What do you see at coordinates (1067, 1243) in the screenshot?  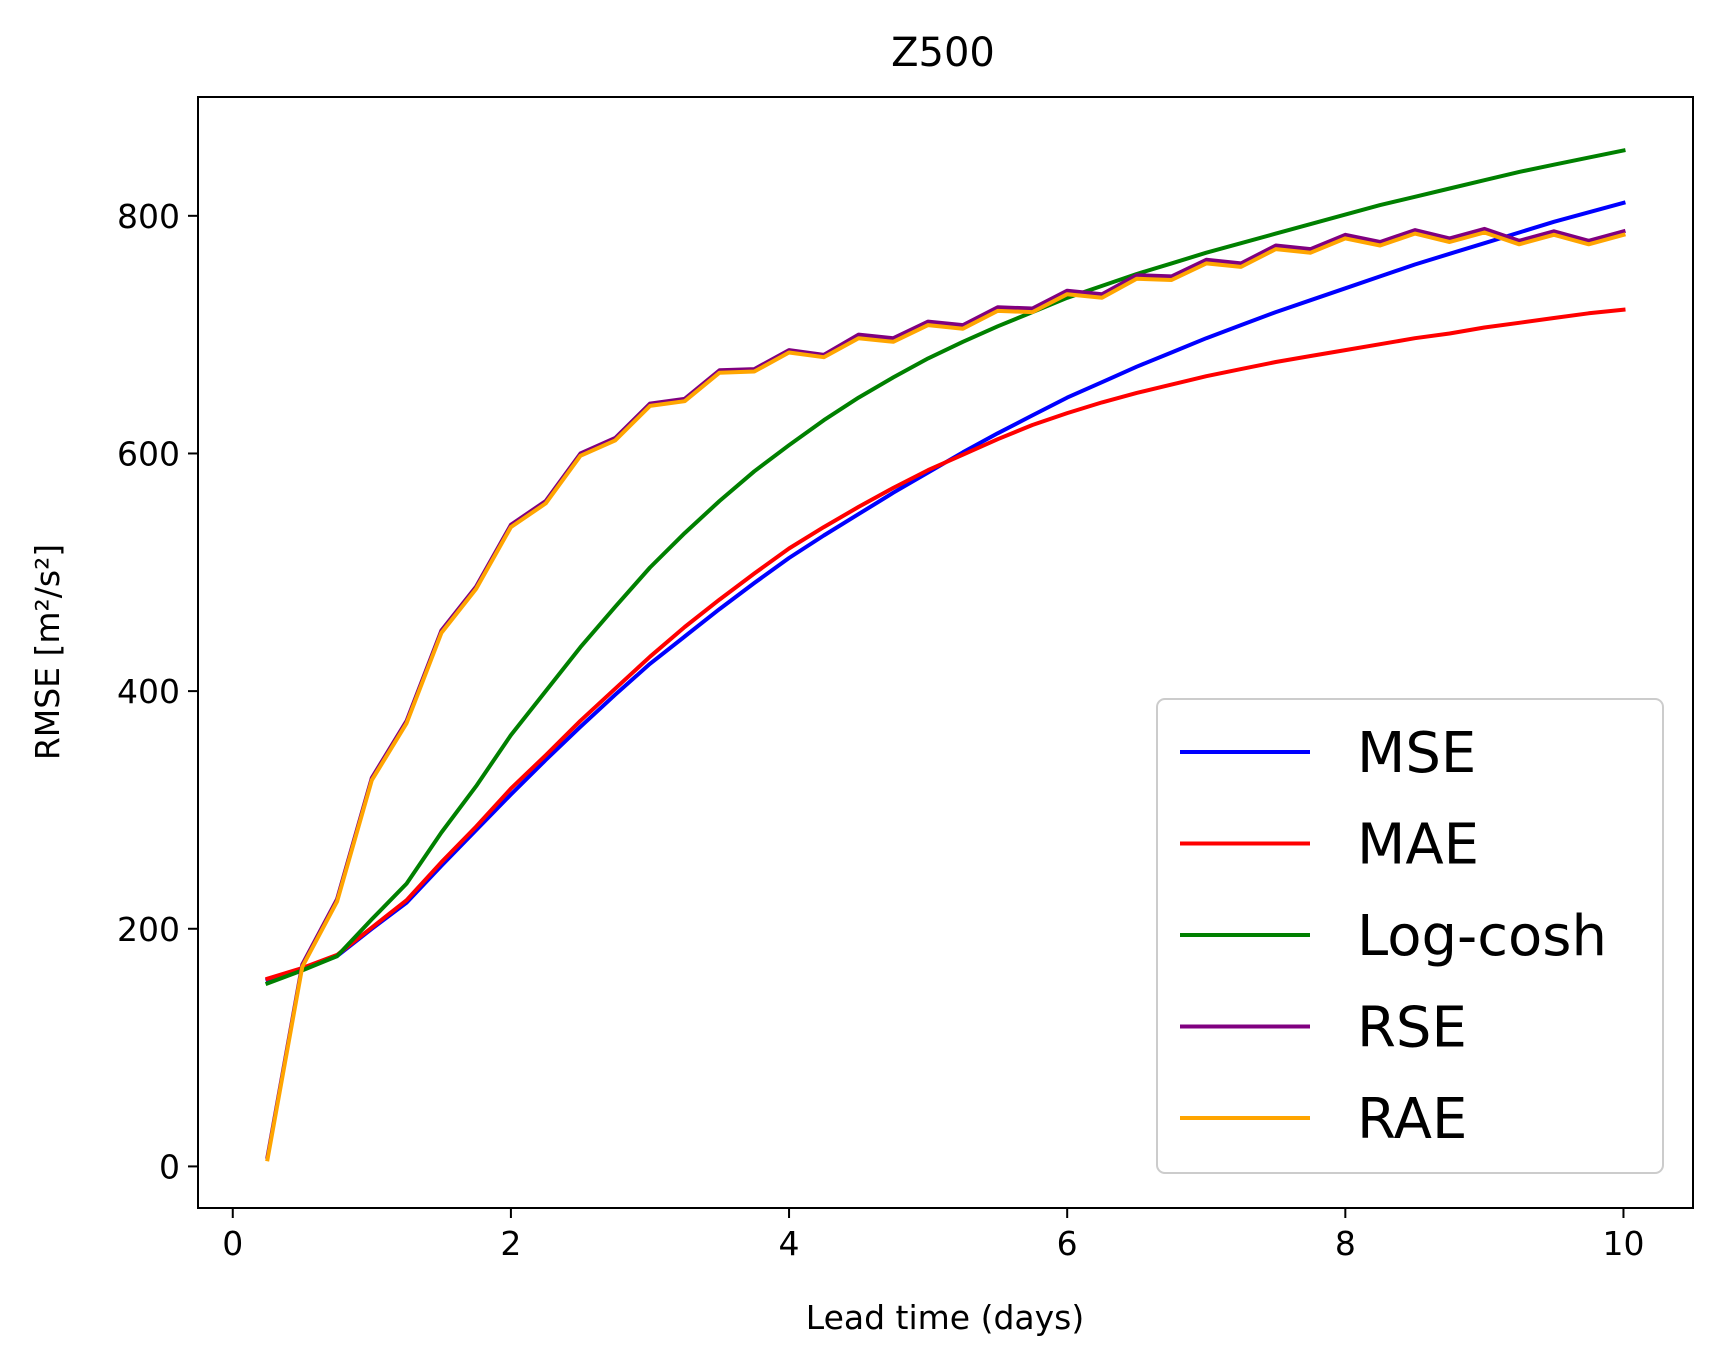 I see `x-tick-label: 6` at bounding box center [1067, 1243].